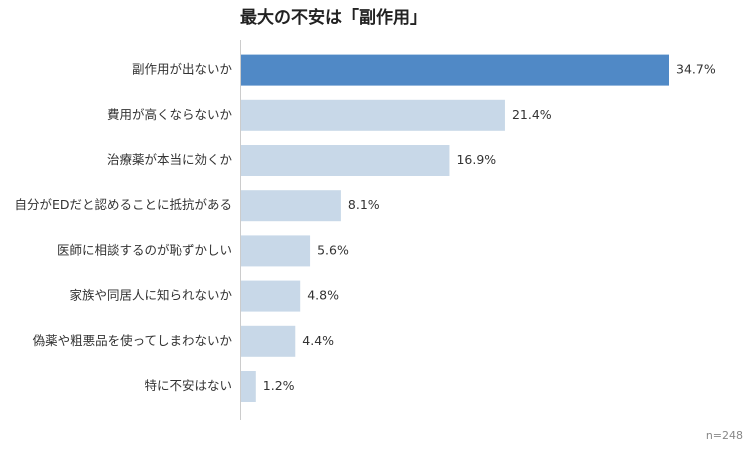 The image size is (753, 450). I want to click on category-label: 自分がEDだと認めることに抵抗がある, so click(123, 204).